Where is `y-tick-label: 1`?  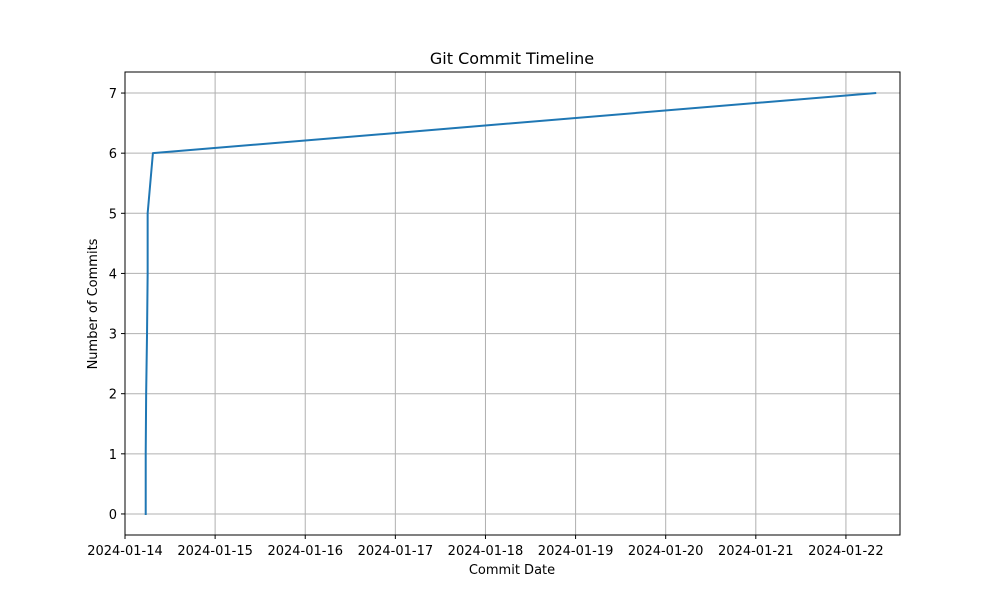 y-tick-label: 1 is located at coordinates (113, 455).